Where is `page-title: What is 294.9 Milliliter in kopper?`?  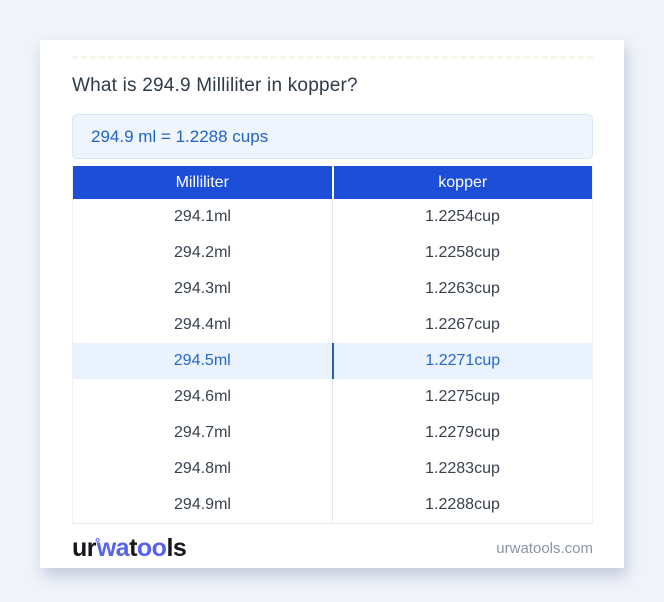
page-title: What is 294.9 Milliliter in kopper? is located at coordinates (215, 85).